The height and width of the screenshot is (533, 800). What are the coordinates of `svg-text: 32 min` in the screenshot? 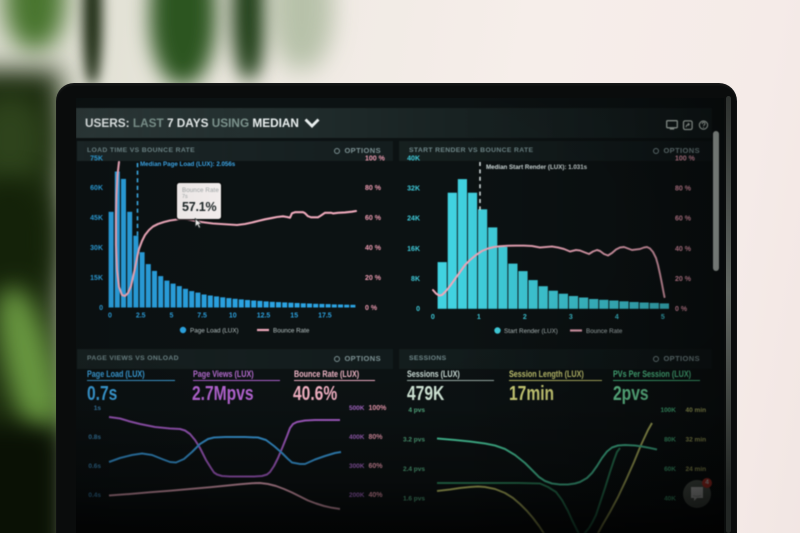 It's located at (696, 439).